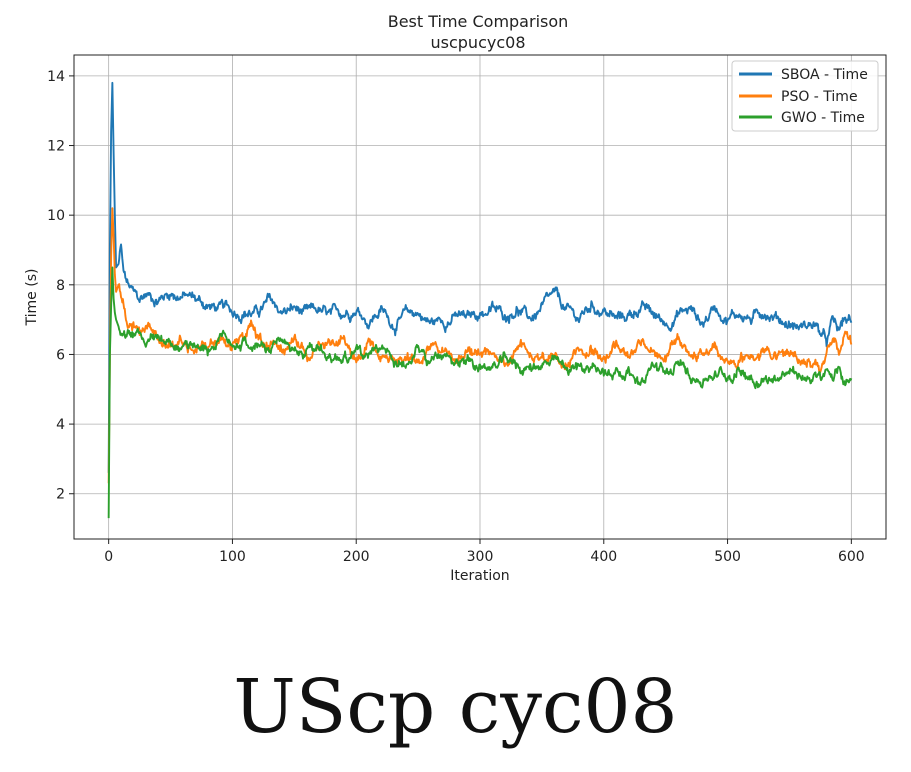  Describe the element at coordinates (455, 707) in the screenshot. I see `caption: UScp cyc08` at that location.